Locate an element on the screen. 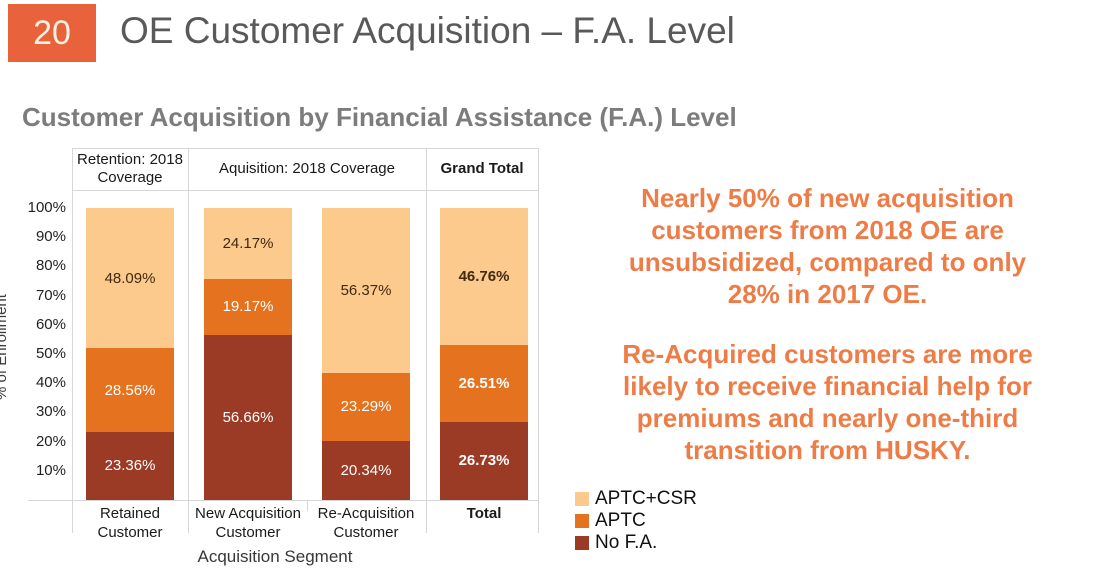  bar-segment-label: 24.17% is located at coordinates (248, 243).